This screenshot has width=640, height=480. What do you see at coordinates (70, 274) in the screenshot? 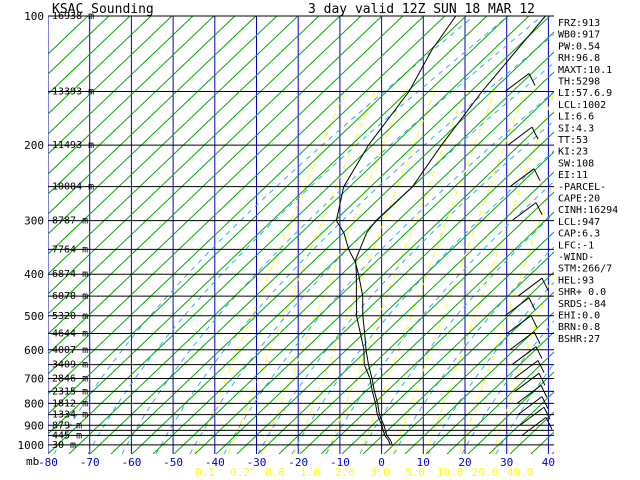
I see `height-label: 6874 m` at bounding box center [70, 274].